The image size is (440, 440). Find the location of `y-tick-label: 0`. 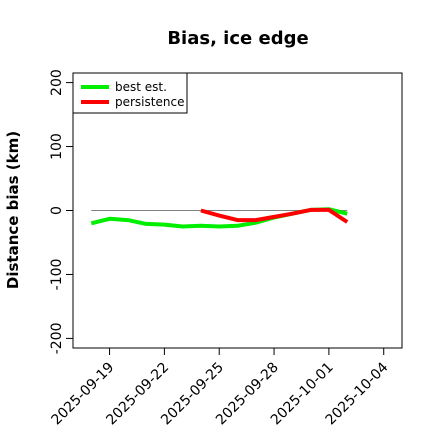

y-tick-label: 0 is located at coordinates (57, 210).